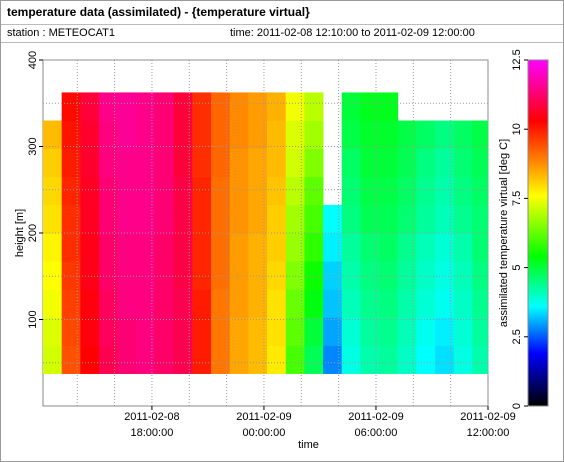 The image size is (564, 462). What do you see at coordinates (517, 268) in the screenshot?
I see `colorbar-tick-label: 5` at bounding box center [517, 268].